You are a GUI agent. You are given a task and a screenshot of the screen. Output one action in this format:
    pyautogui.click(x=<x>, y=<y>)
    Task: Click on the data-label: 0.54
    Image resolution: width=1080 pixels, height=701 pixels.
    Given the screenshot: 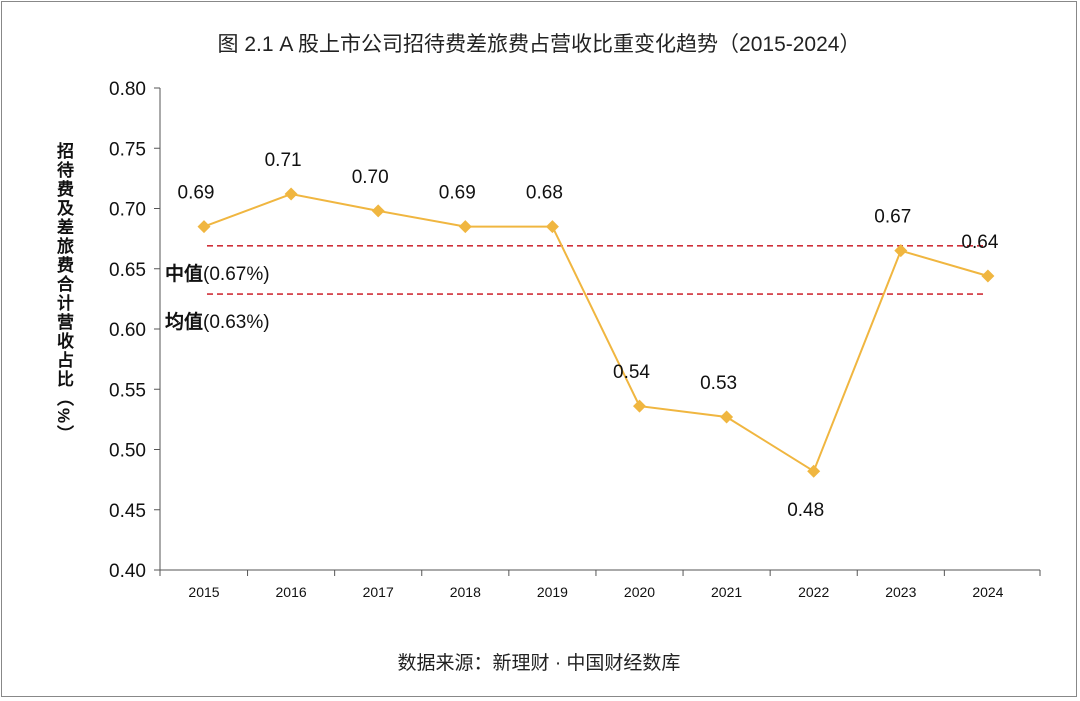 What is the action you would take?
    pyautogui.click(x=631, y=372)
    